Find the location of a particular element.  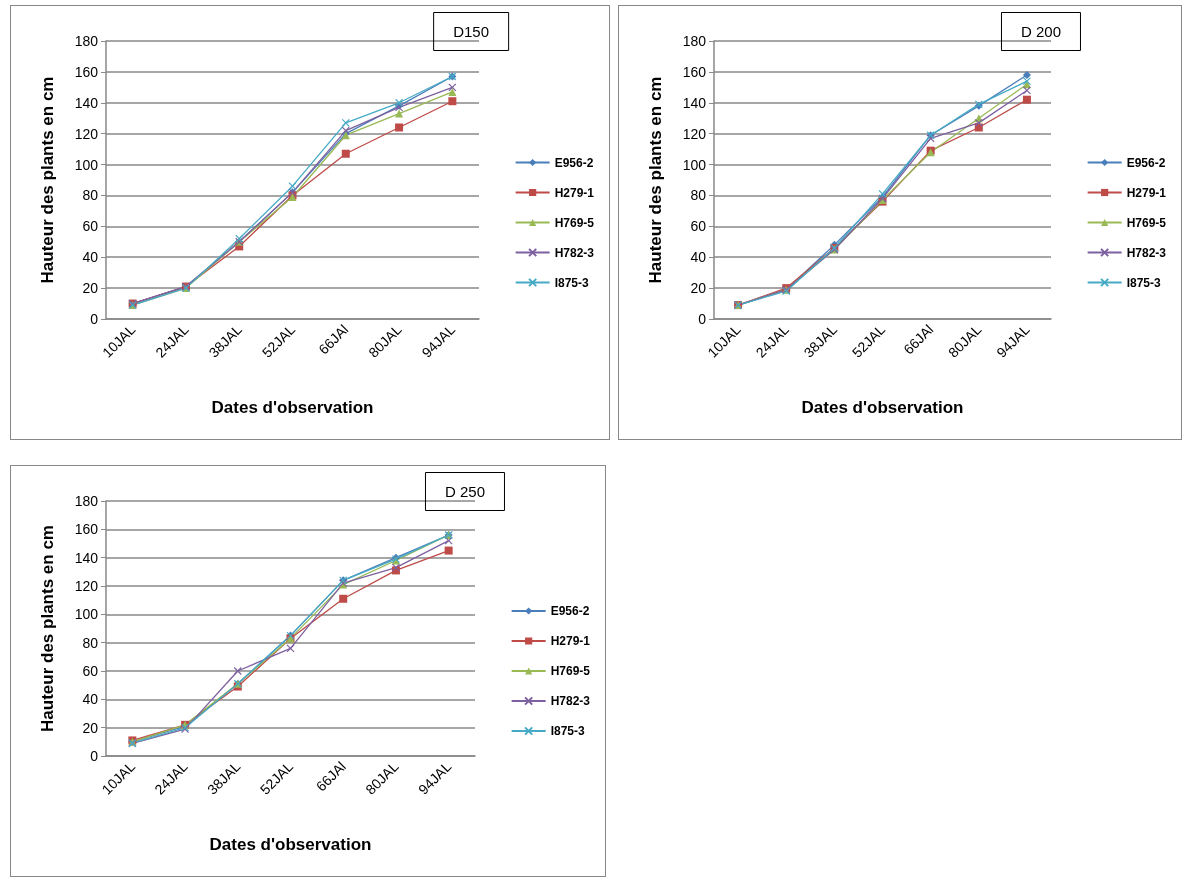

chart-title: D 250 is located at coordinates (464, 491).